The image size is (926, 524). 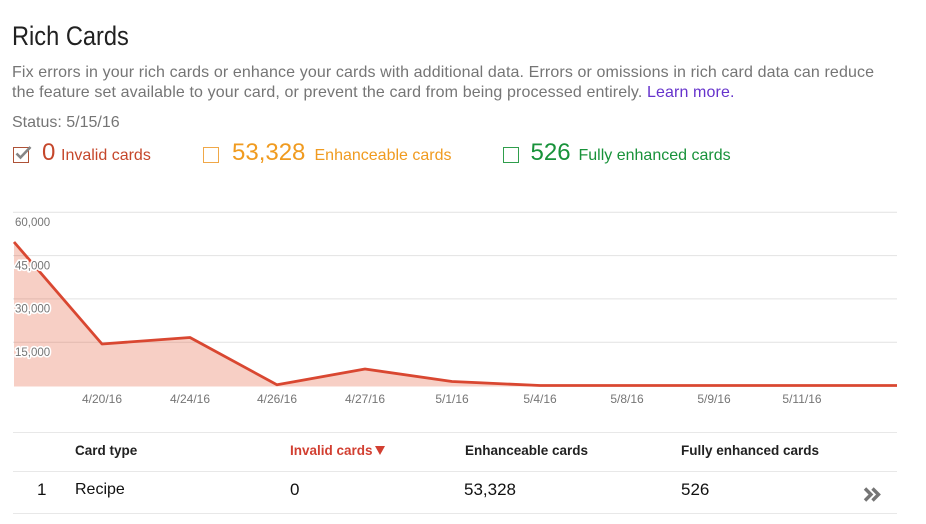 What do you see at coordinates (32, 266) in the screenshot?
I see `svg-text: 45,000` at bounding box center [32, 266].